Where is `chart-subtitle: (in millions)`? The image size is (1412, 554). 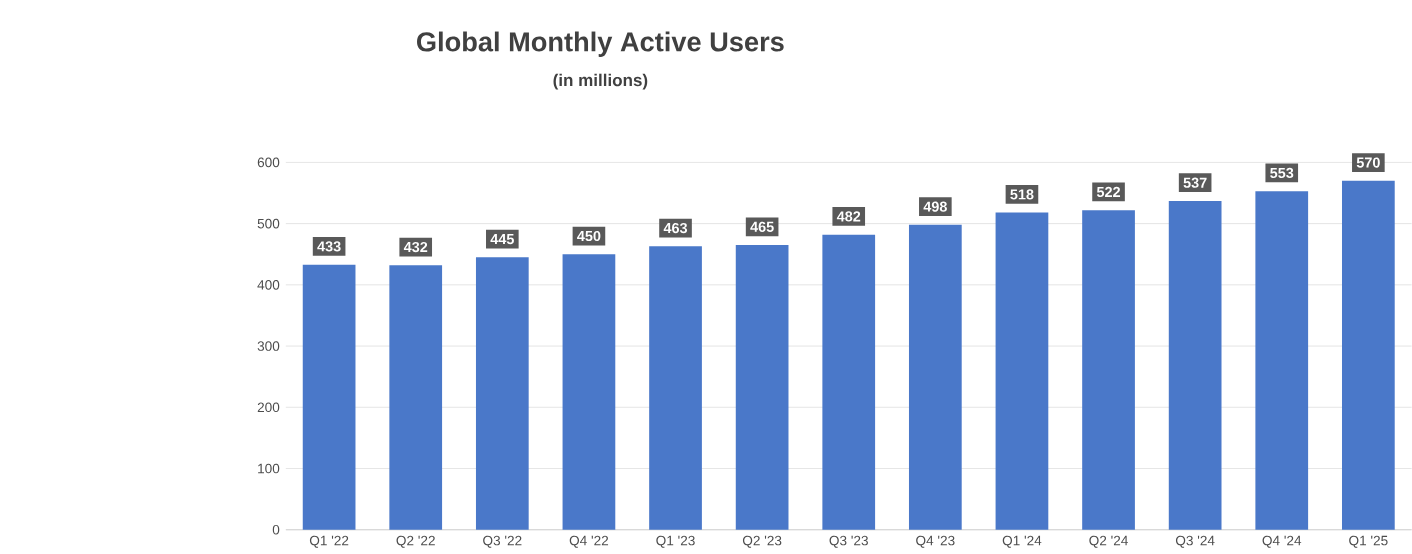 chart-subtitle: (in millions) is located at coordinates (600, 81).